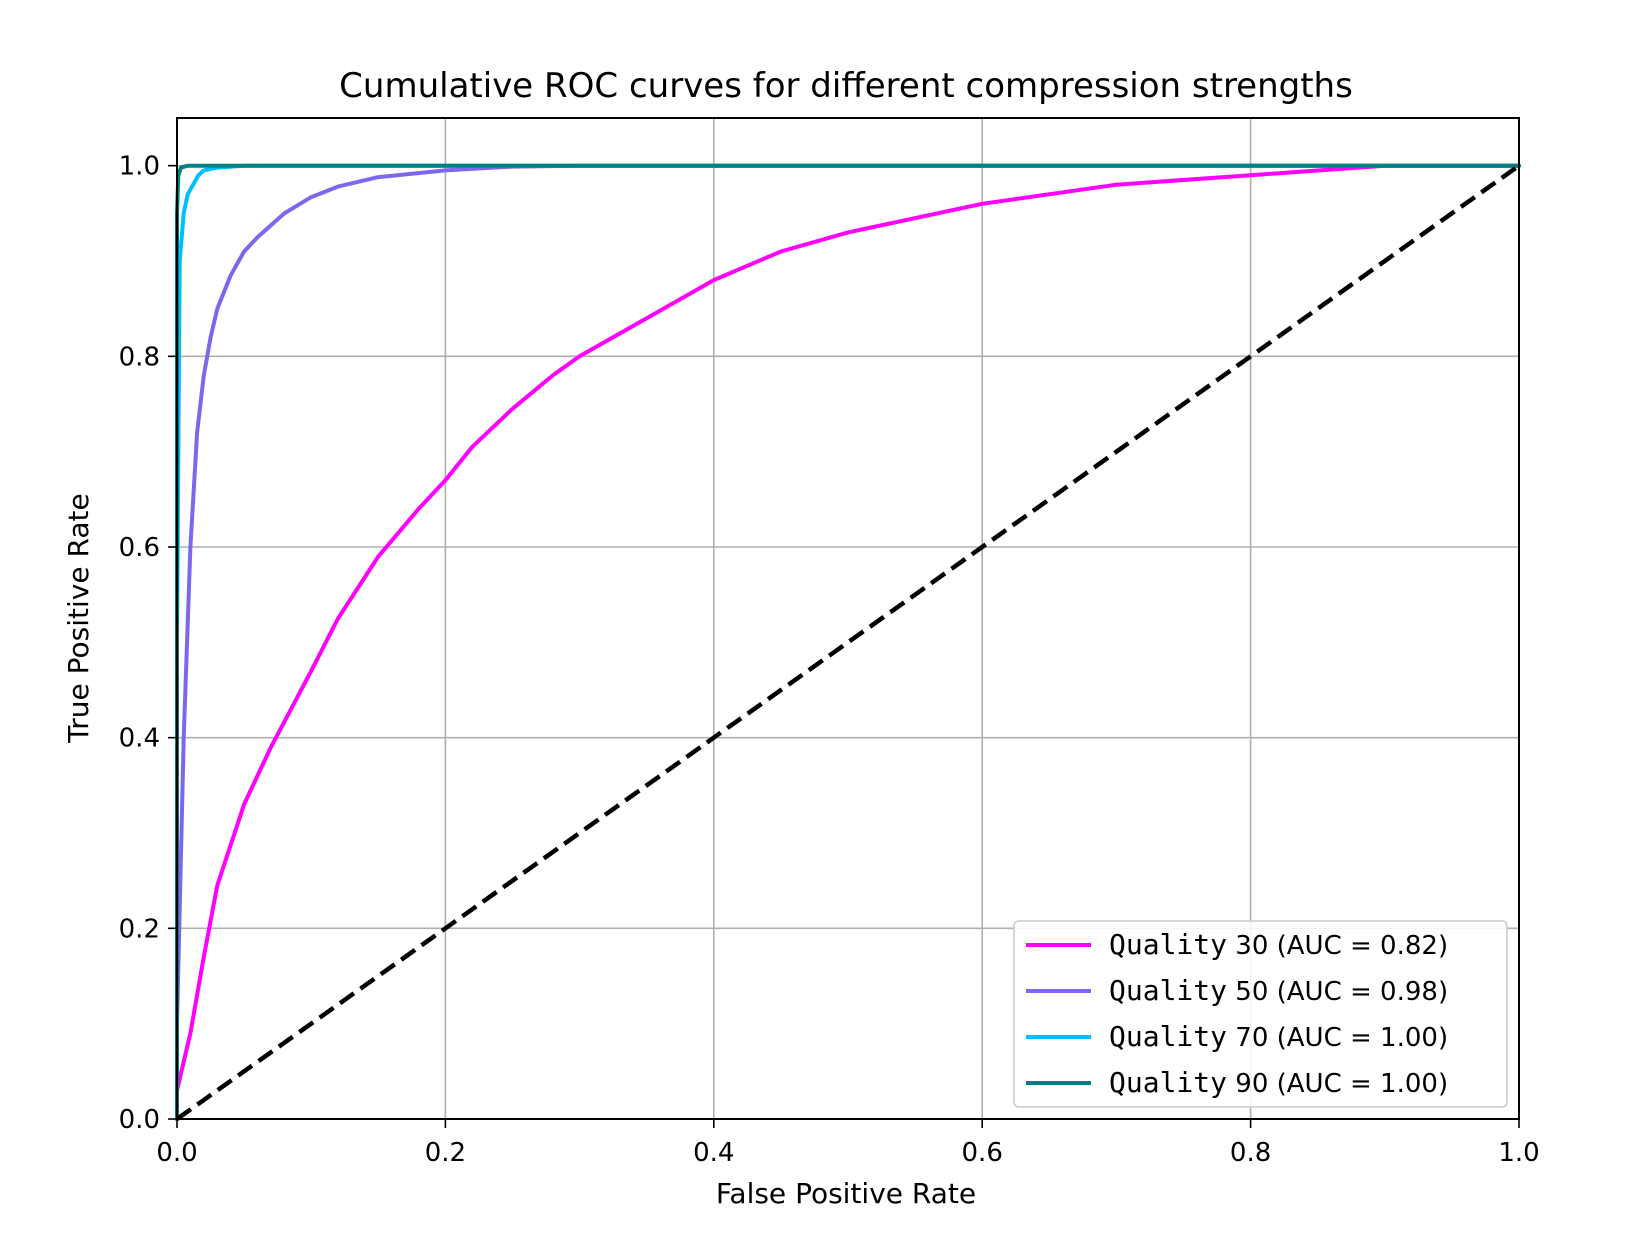  Describe the element at coordinates (1518, 1153) in the screenshot. I see `x-tick-label-5: 1.0` at that location.